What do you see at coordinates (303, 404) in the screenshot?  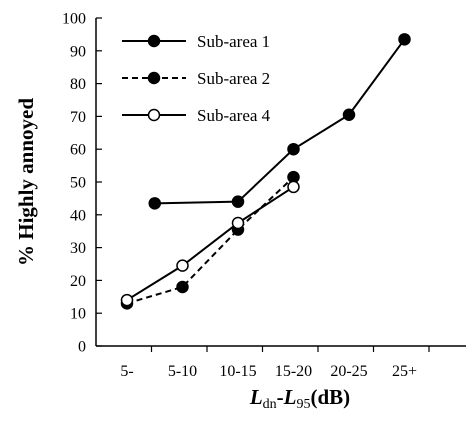 I see `x-axis-title-sub-2: 95` at bounding box center [303, 404].